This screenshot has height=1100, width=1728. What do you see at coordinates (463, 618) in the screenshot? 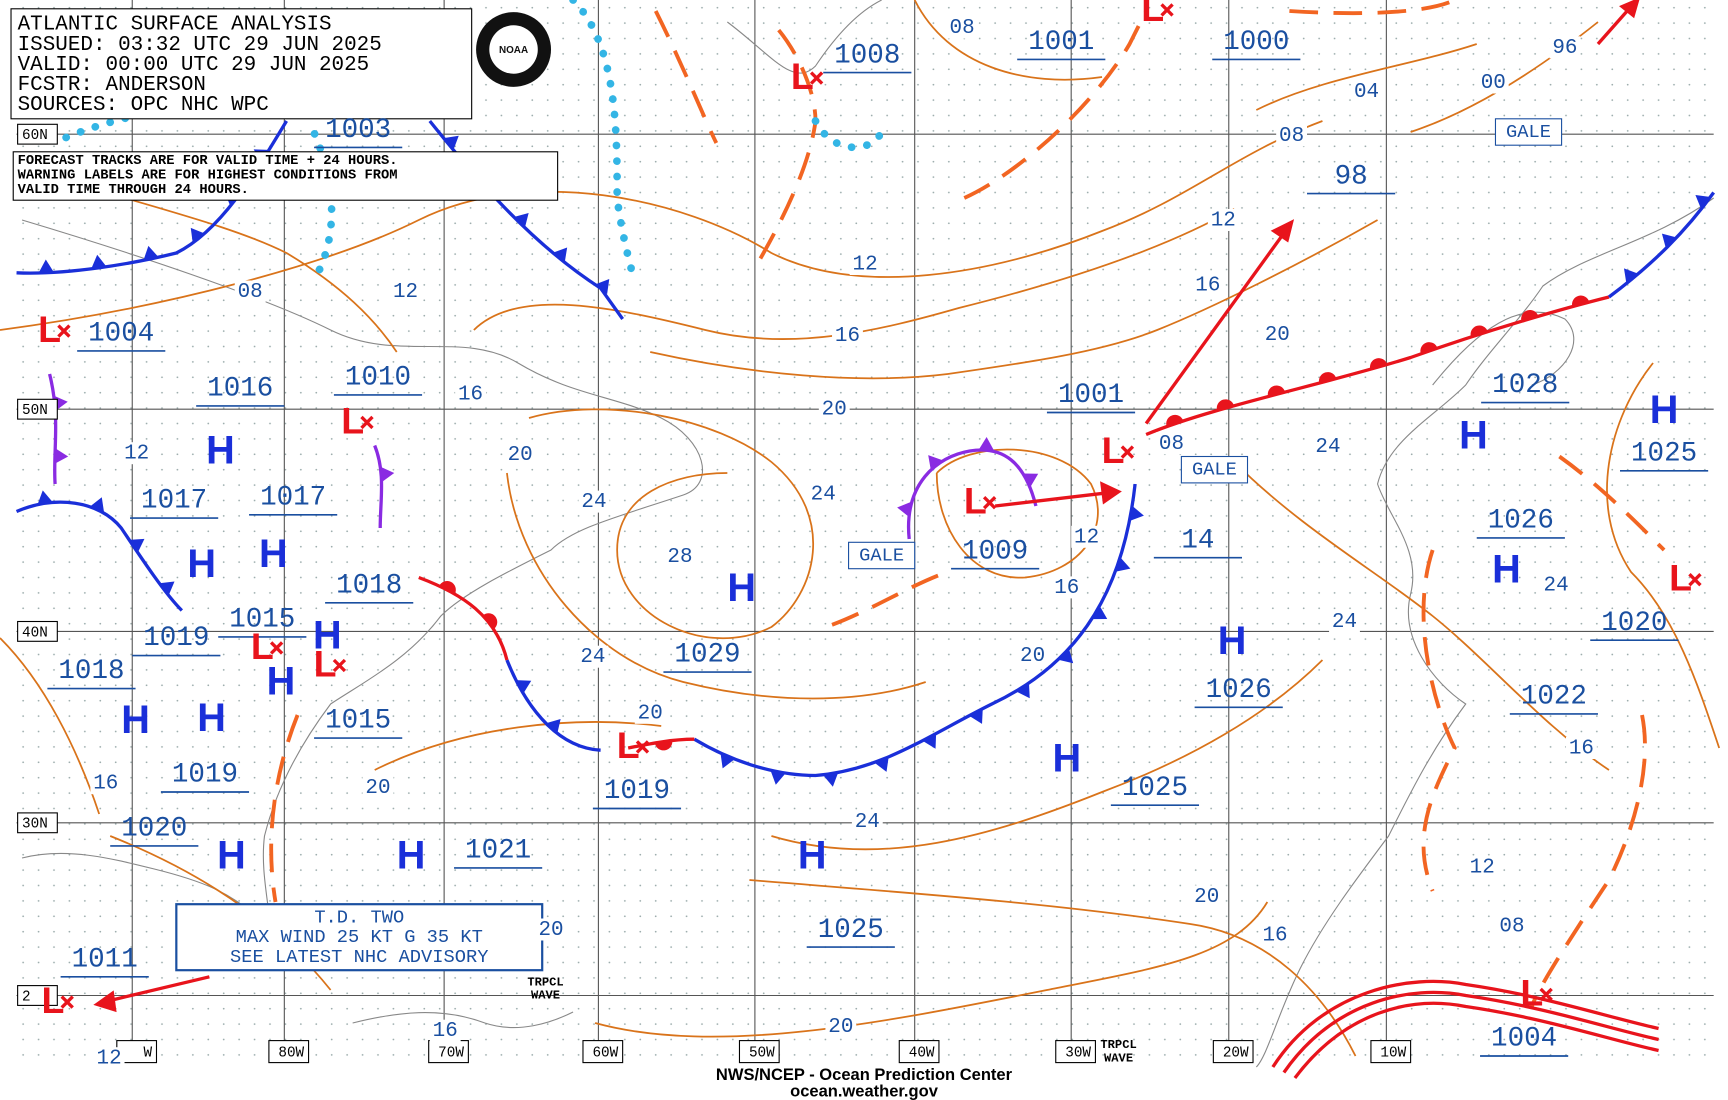
I see `warm-front` at bounding box center [463, 618].